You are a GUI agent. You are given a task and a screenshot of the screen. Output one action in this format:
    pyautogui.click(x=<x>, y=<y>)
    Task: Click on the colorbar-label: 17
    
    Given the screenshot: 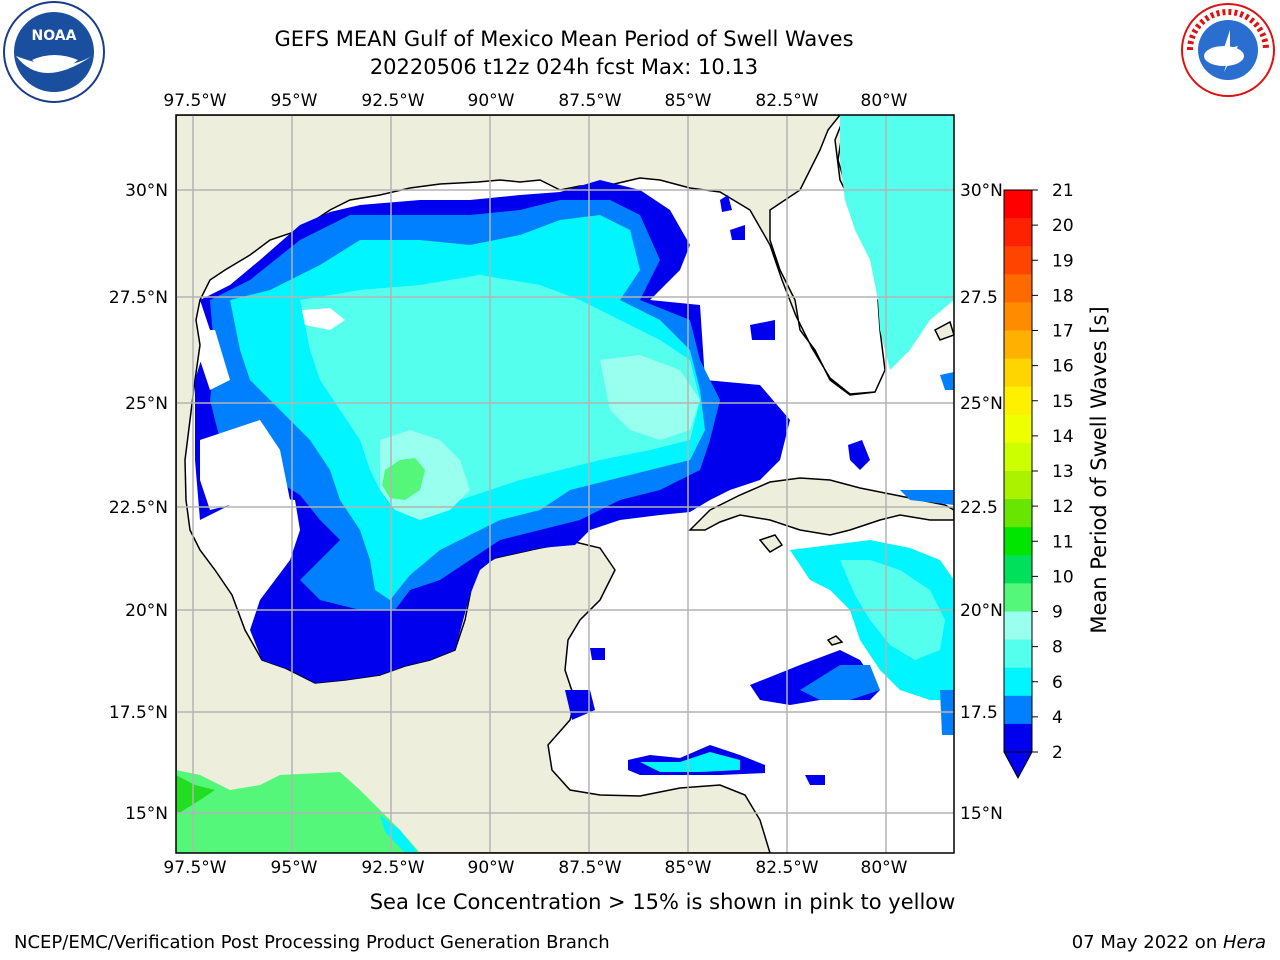 What is the action you would take?
    pyautogui.click(x=1063, y=332)
    